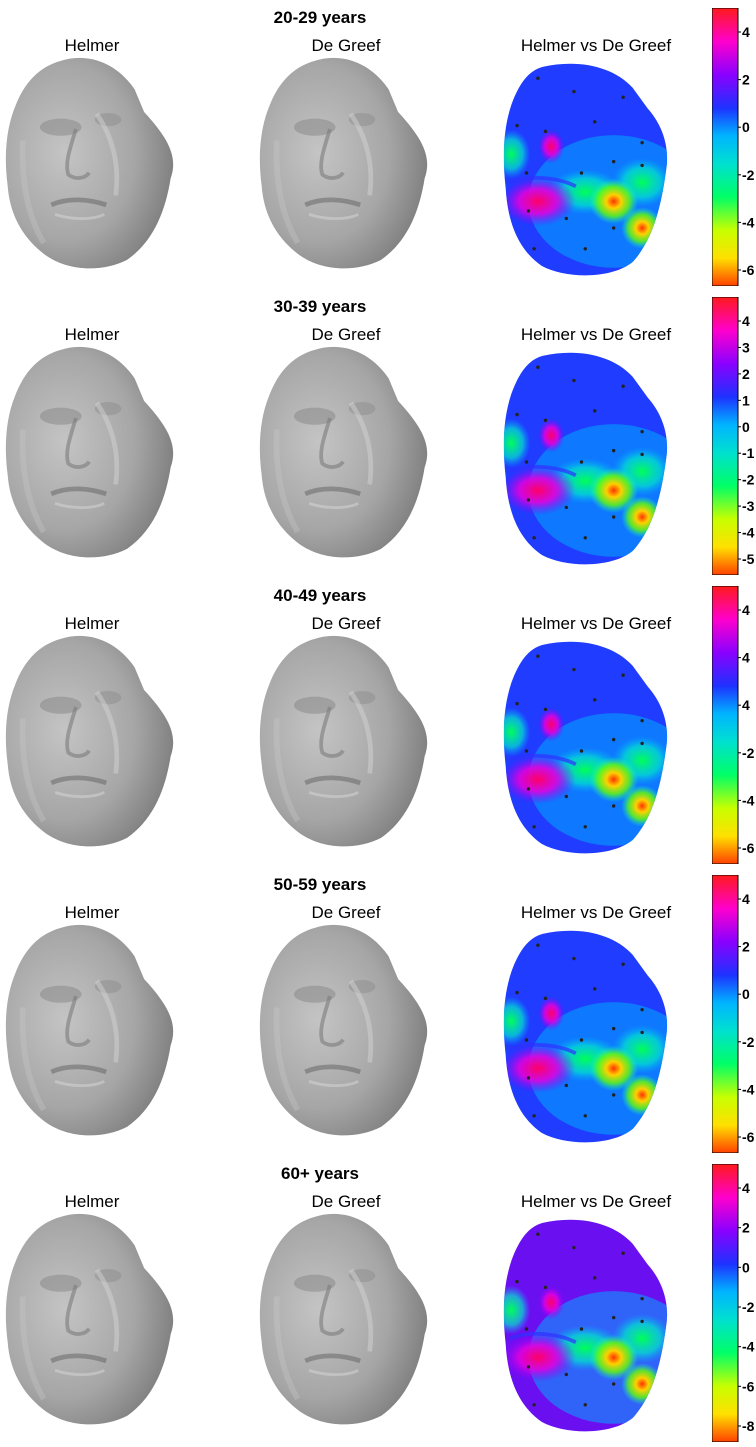  Describe the element at coordinates (320, 17) in the screenshot. I see `age-group-title: 20-29 years` at that location.